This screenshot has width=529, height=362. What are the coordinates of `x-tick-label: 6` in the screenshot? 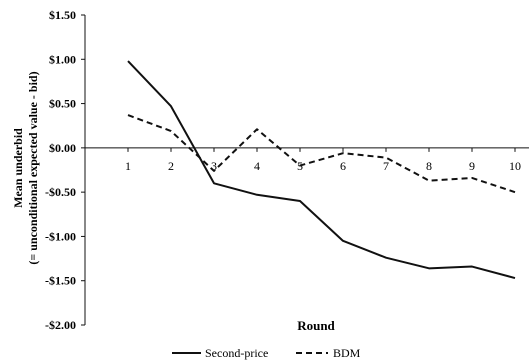 It's located at (343, 166).